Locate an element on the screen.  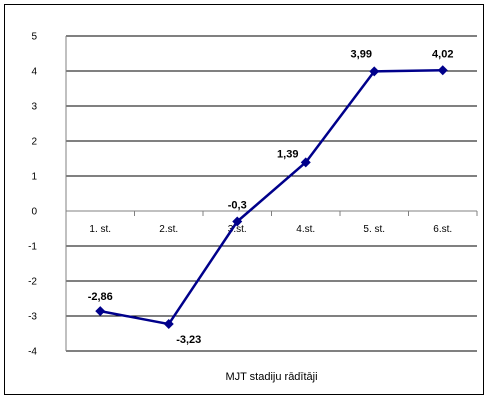
data-label: -0,3 is located at coordinates (237, 206).